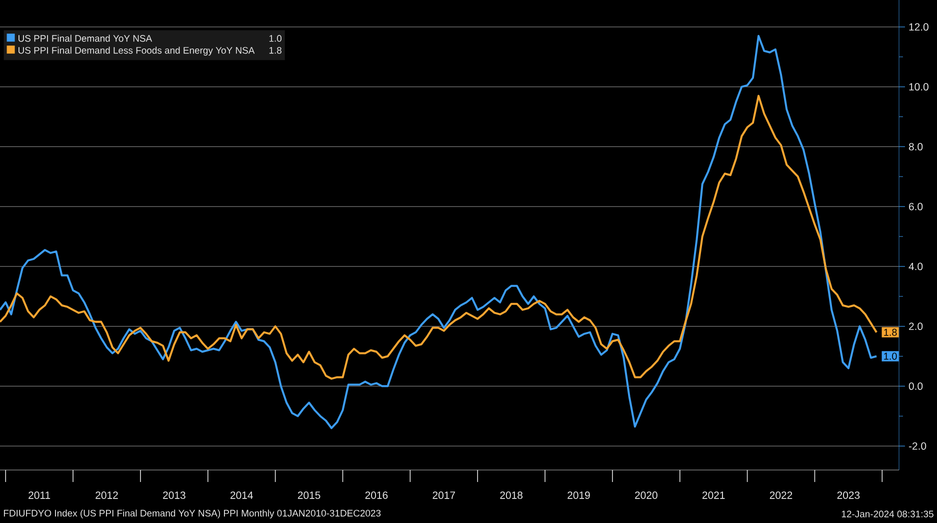 Image resolution: width=937 pixels, height=523 pixels. Describe the element at coordinates (275, 38) in the screenshot. I see `text: 1.0` at that location.